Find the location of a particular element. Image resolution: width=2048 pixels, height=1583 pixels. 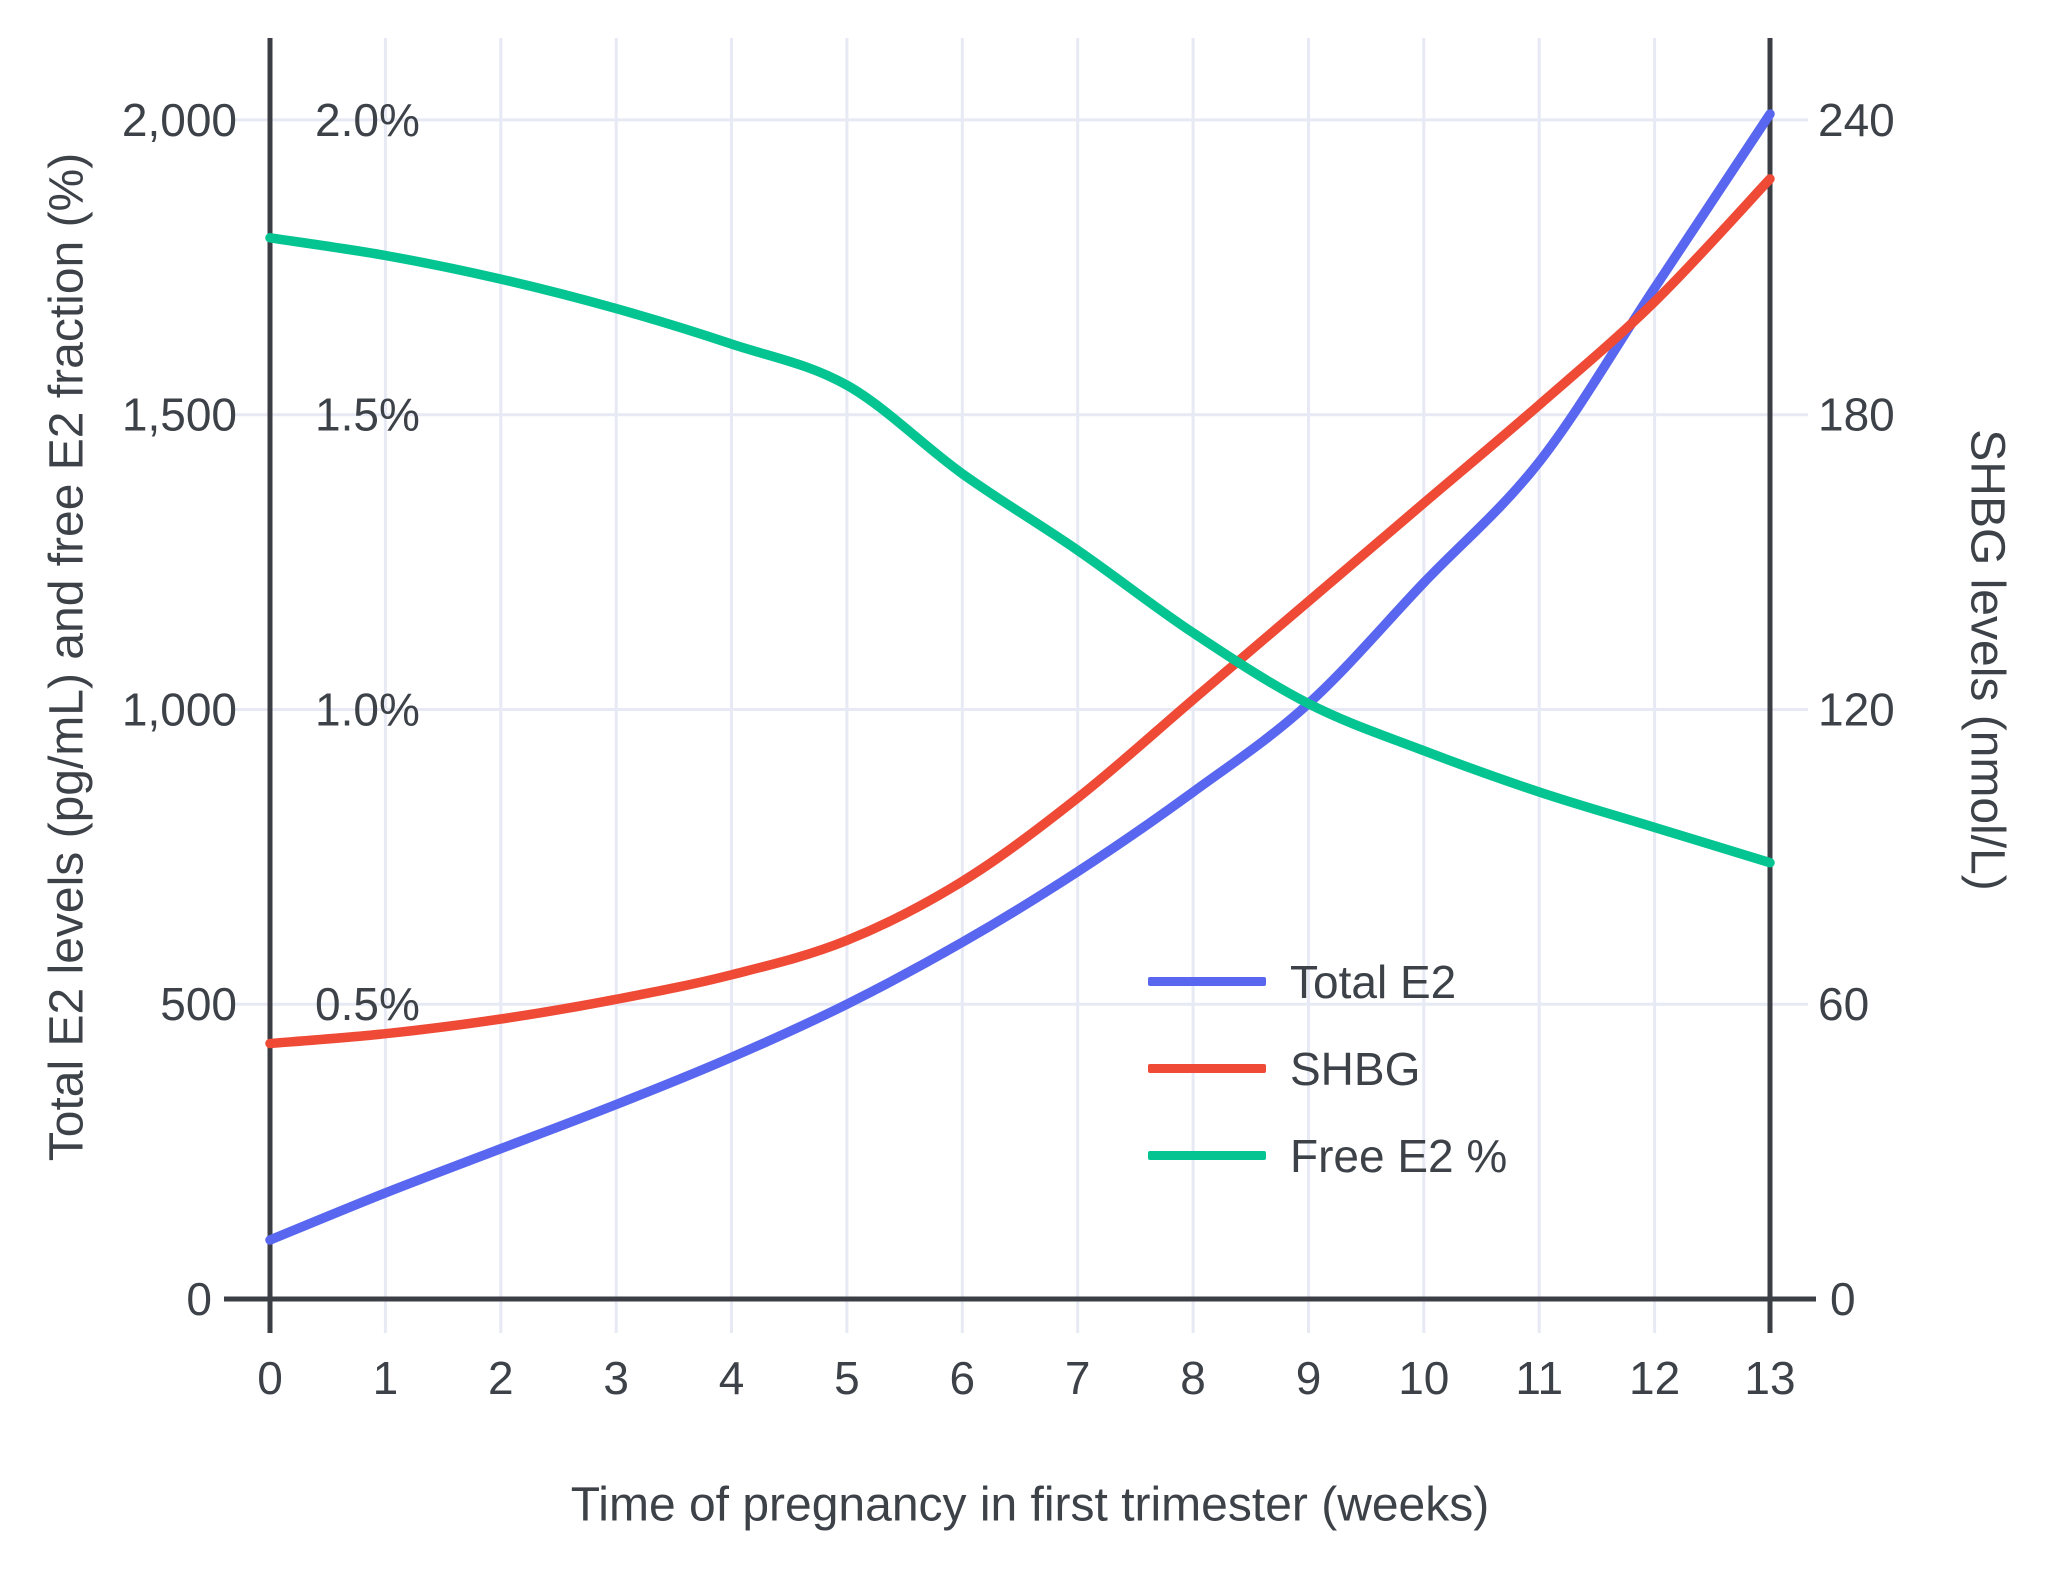

x-tick-label: 11 is located at coordinates (1539, 1378).